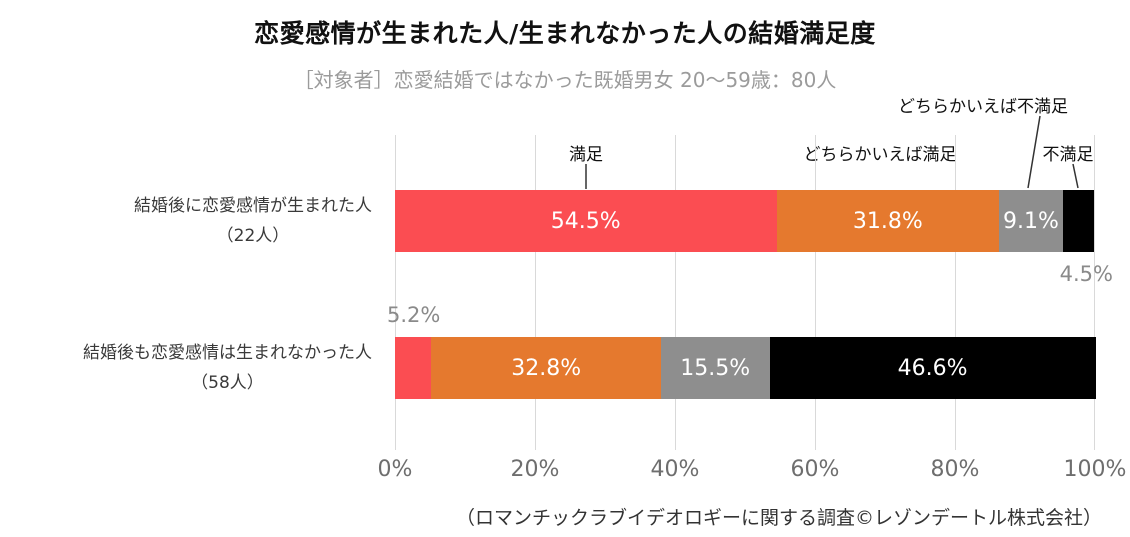 Image resolution: width=1130 pixels, height=537 pixels. Describe the element at coordinates (715, 368) in the screenshot. I see `bar-segment: 15.5%` at that location.